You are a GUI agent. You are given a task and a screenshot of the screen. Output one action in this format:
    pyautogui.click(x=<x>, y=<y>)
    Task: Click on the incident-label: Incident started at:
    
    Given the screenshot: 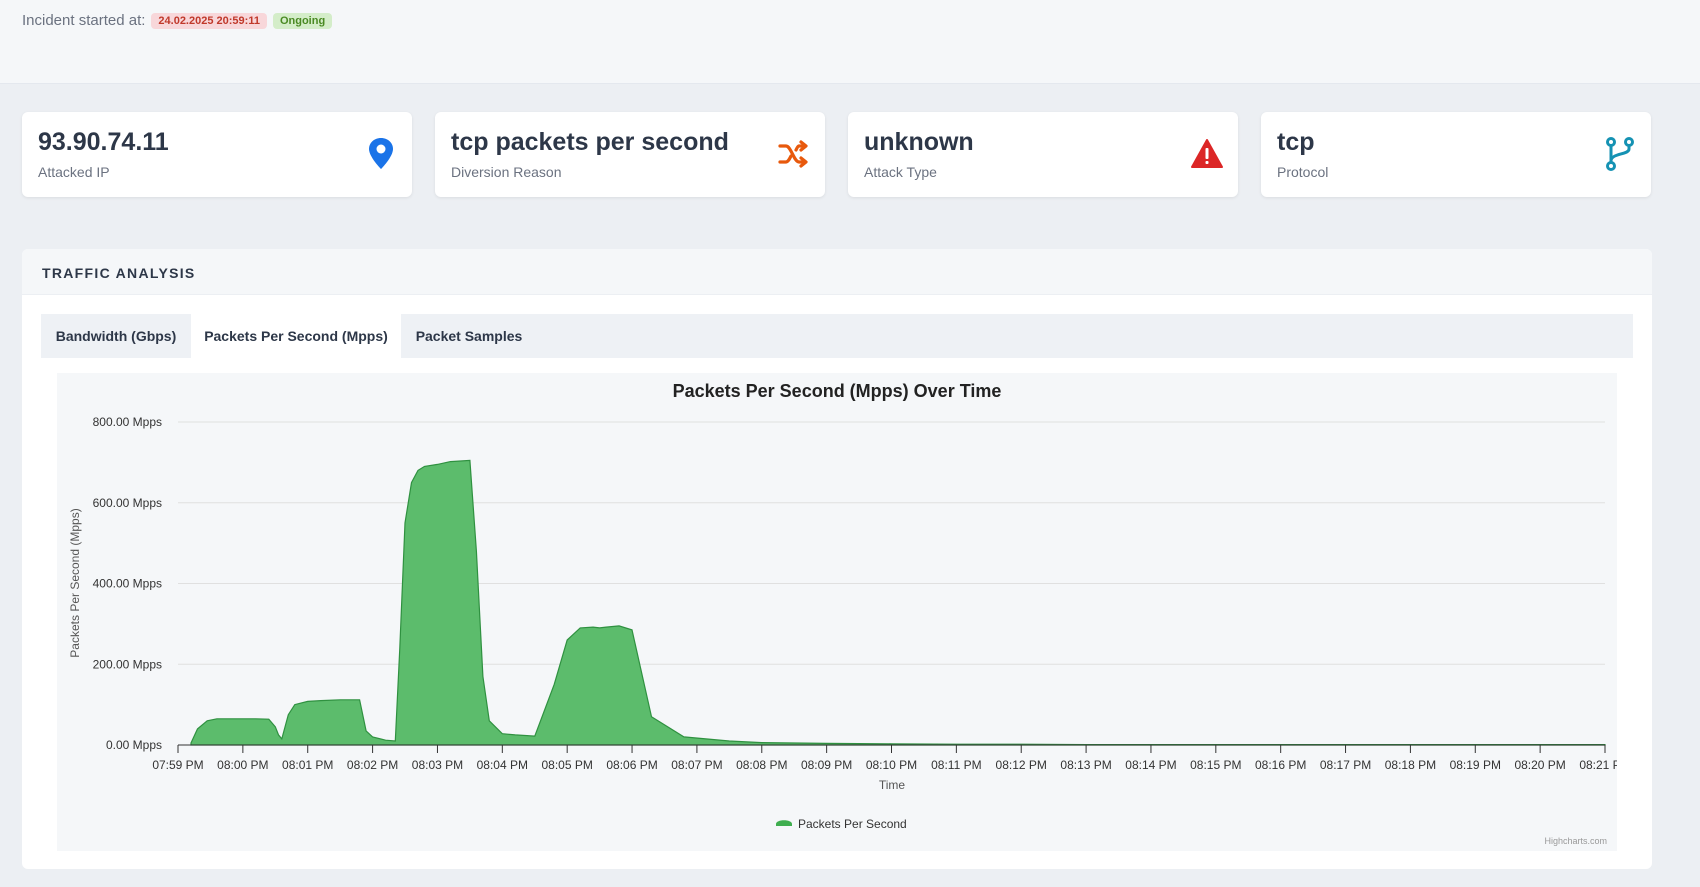 What is the action you would take?
    pyautogui.click(x=84, y=20)
    